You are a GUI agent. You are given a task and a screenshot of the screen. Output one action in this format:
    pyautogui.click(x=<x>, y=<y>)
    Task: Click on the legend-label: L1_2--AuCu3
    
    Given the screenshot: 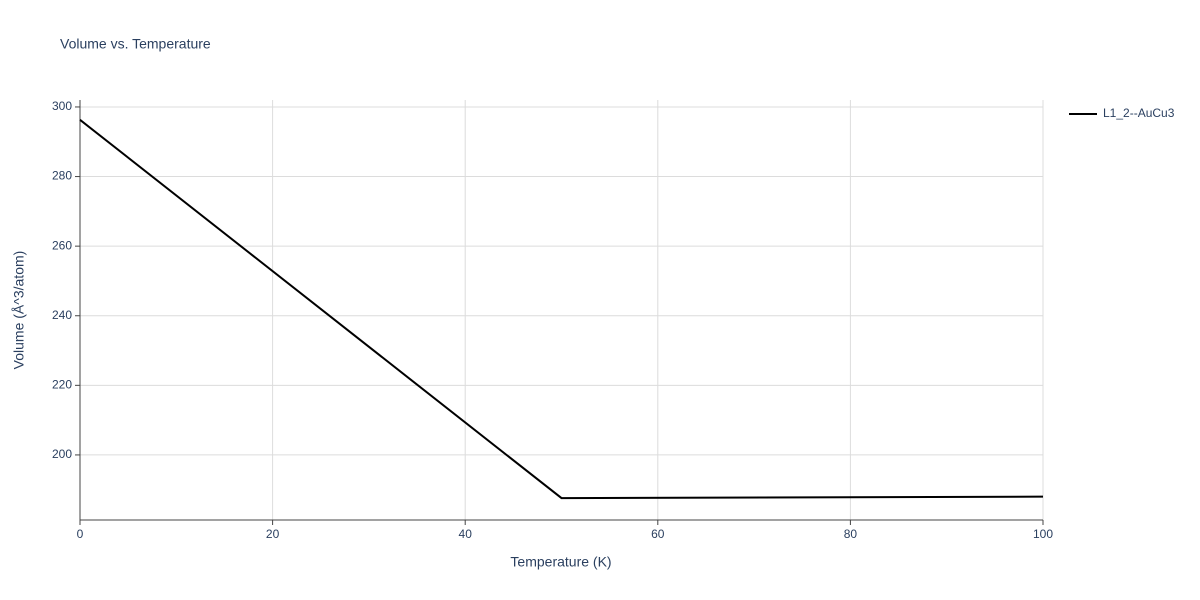 What is the action you would take?
    pyautogui.click(x=1139, y=113)
    